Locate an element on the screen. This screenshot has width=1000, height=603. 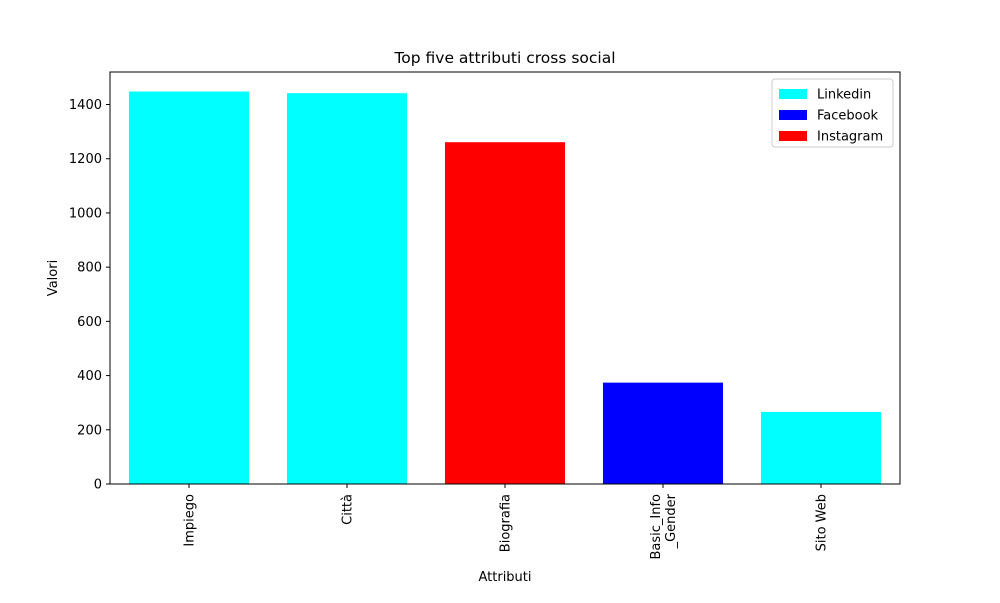
x-tick-label: Impiego is located at coordinates (190, 520).